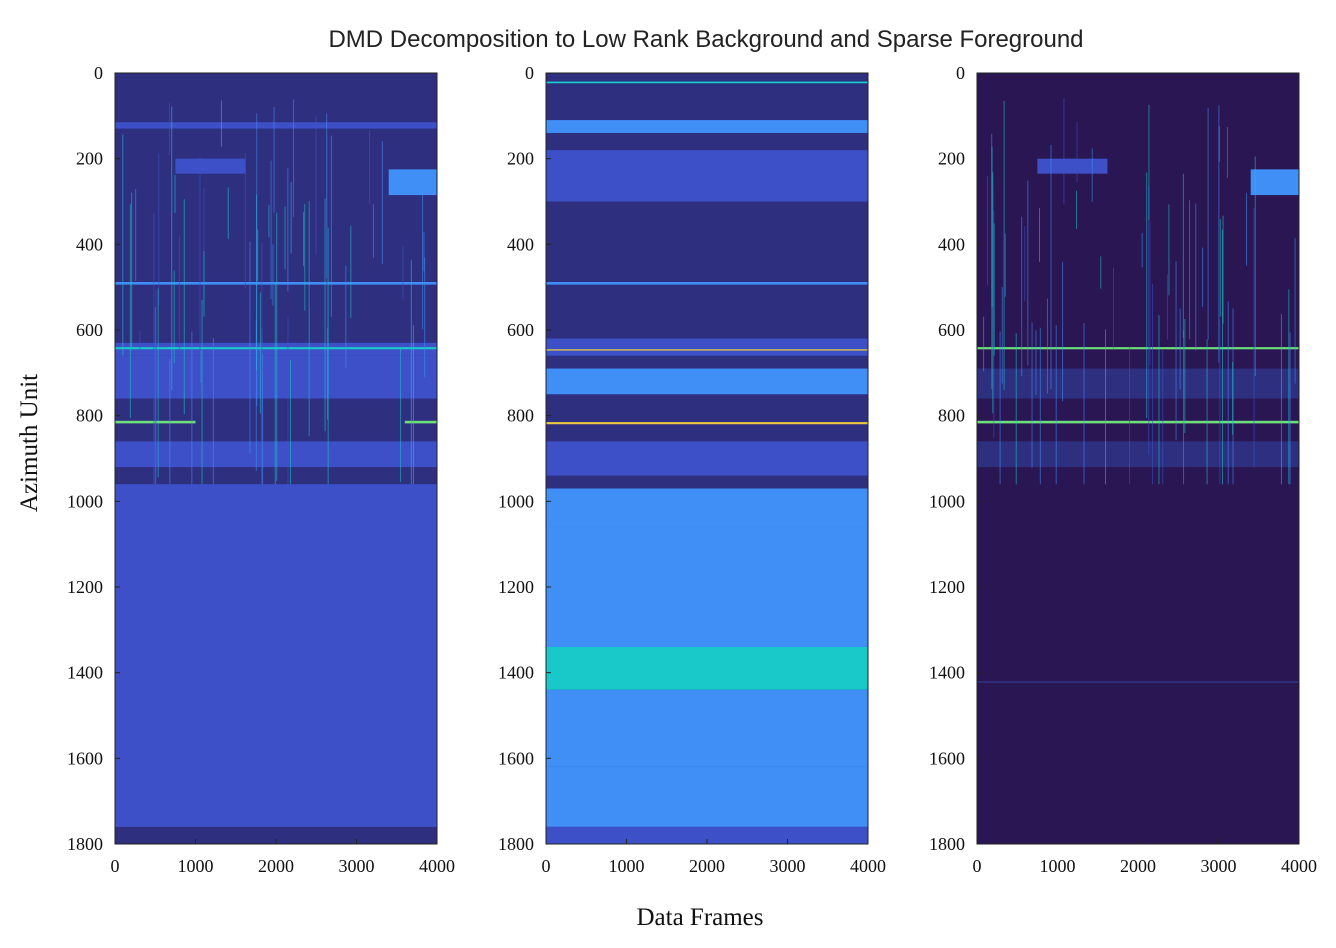 Image resolution: width=1336 pixels, height=948 pixels. I want to click on x-axis-label: Data Frames, so click(699, 917).